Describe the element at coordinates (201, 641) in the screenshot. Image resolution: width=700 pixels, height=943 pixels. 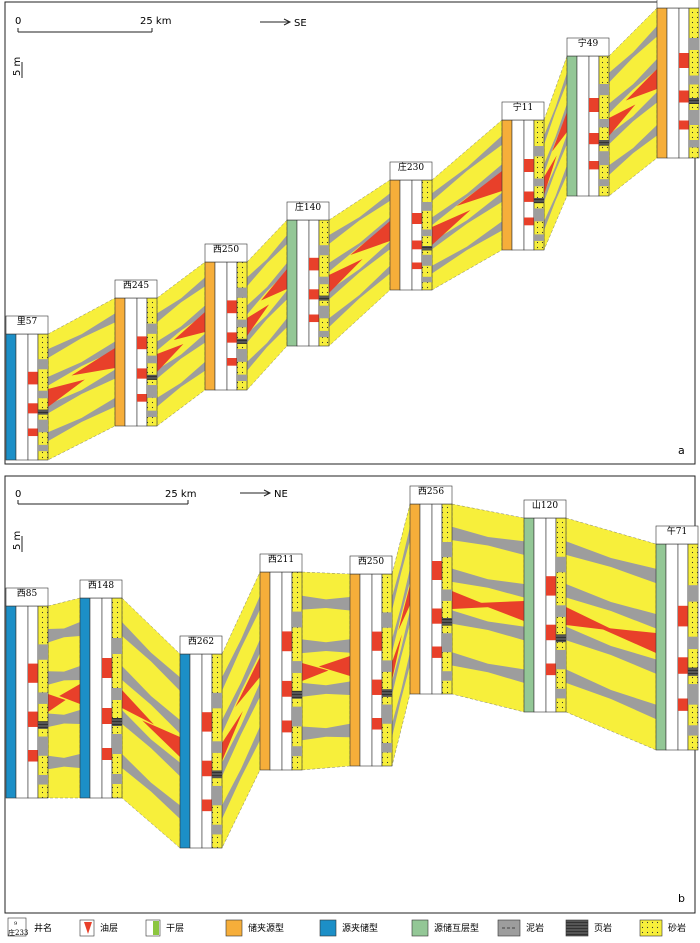
I see `well-name: 西262` at that location.